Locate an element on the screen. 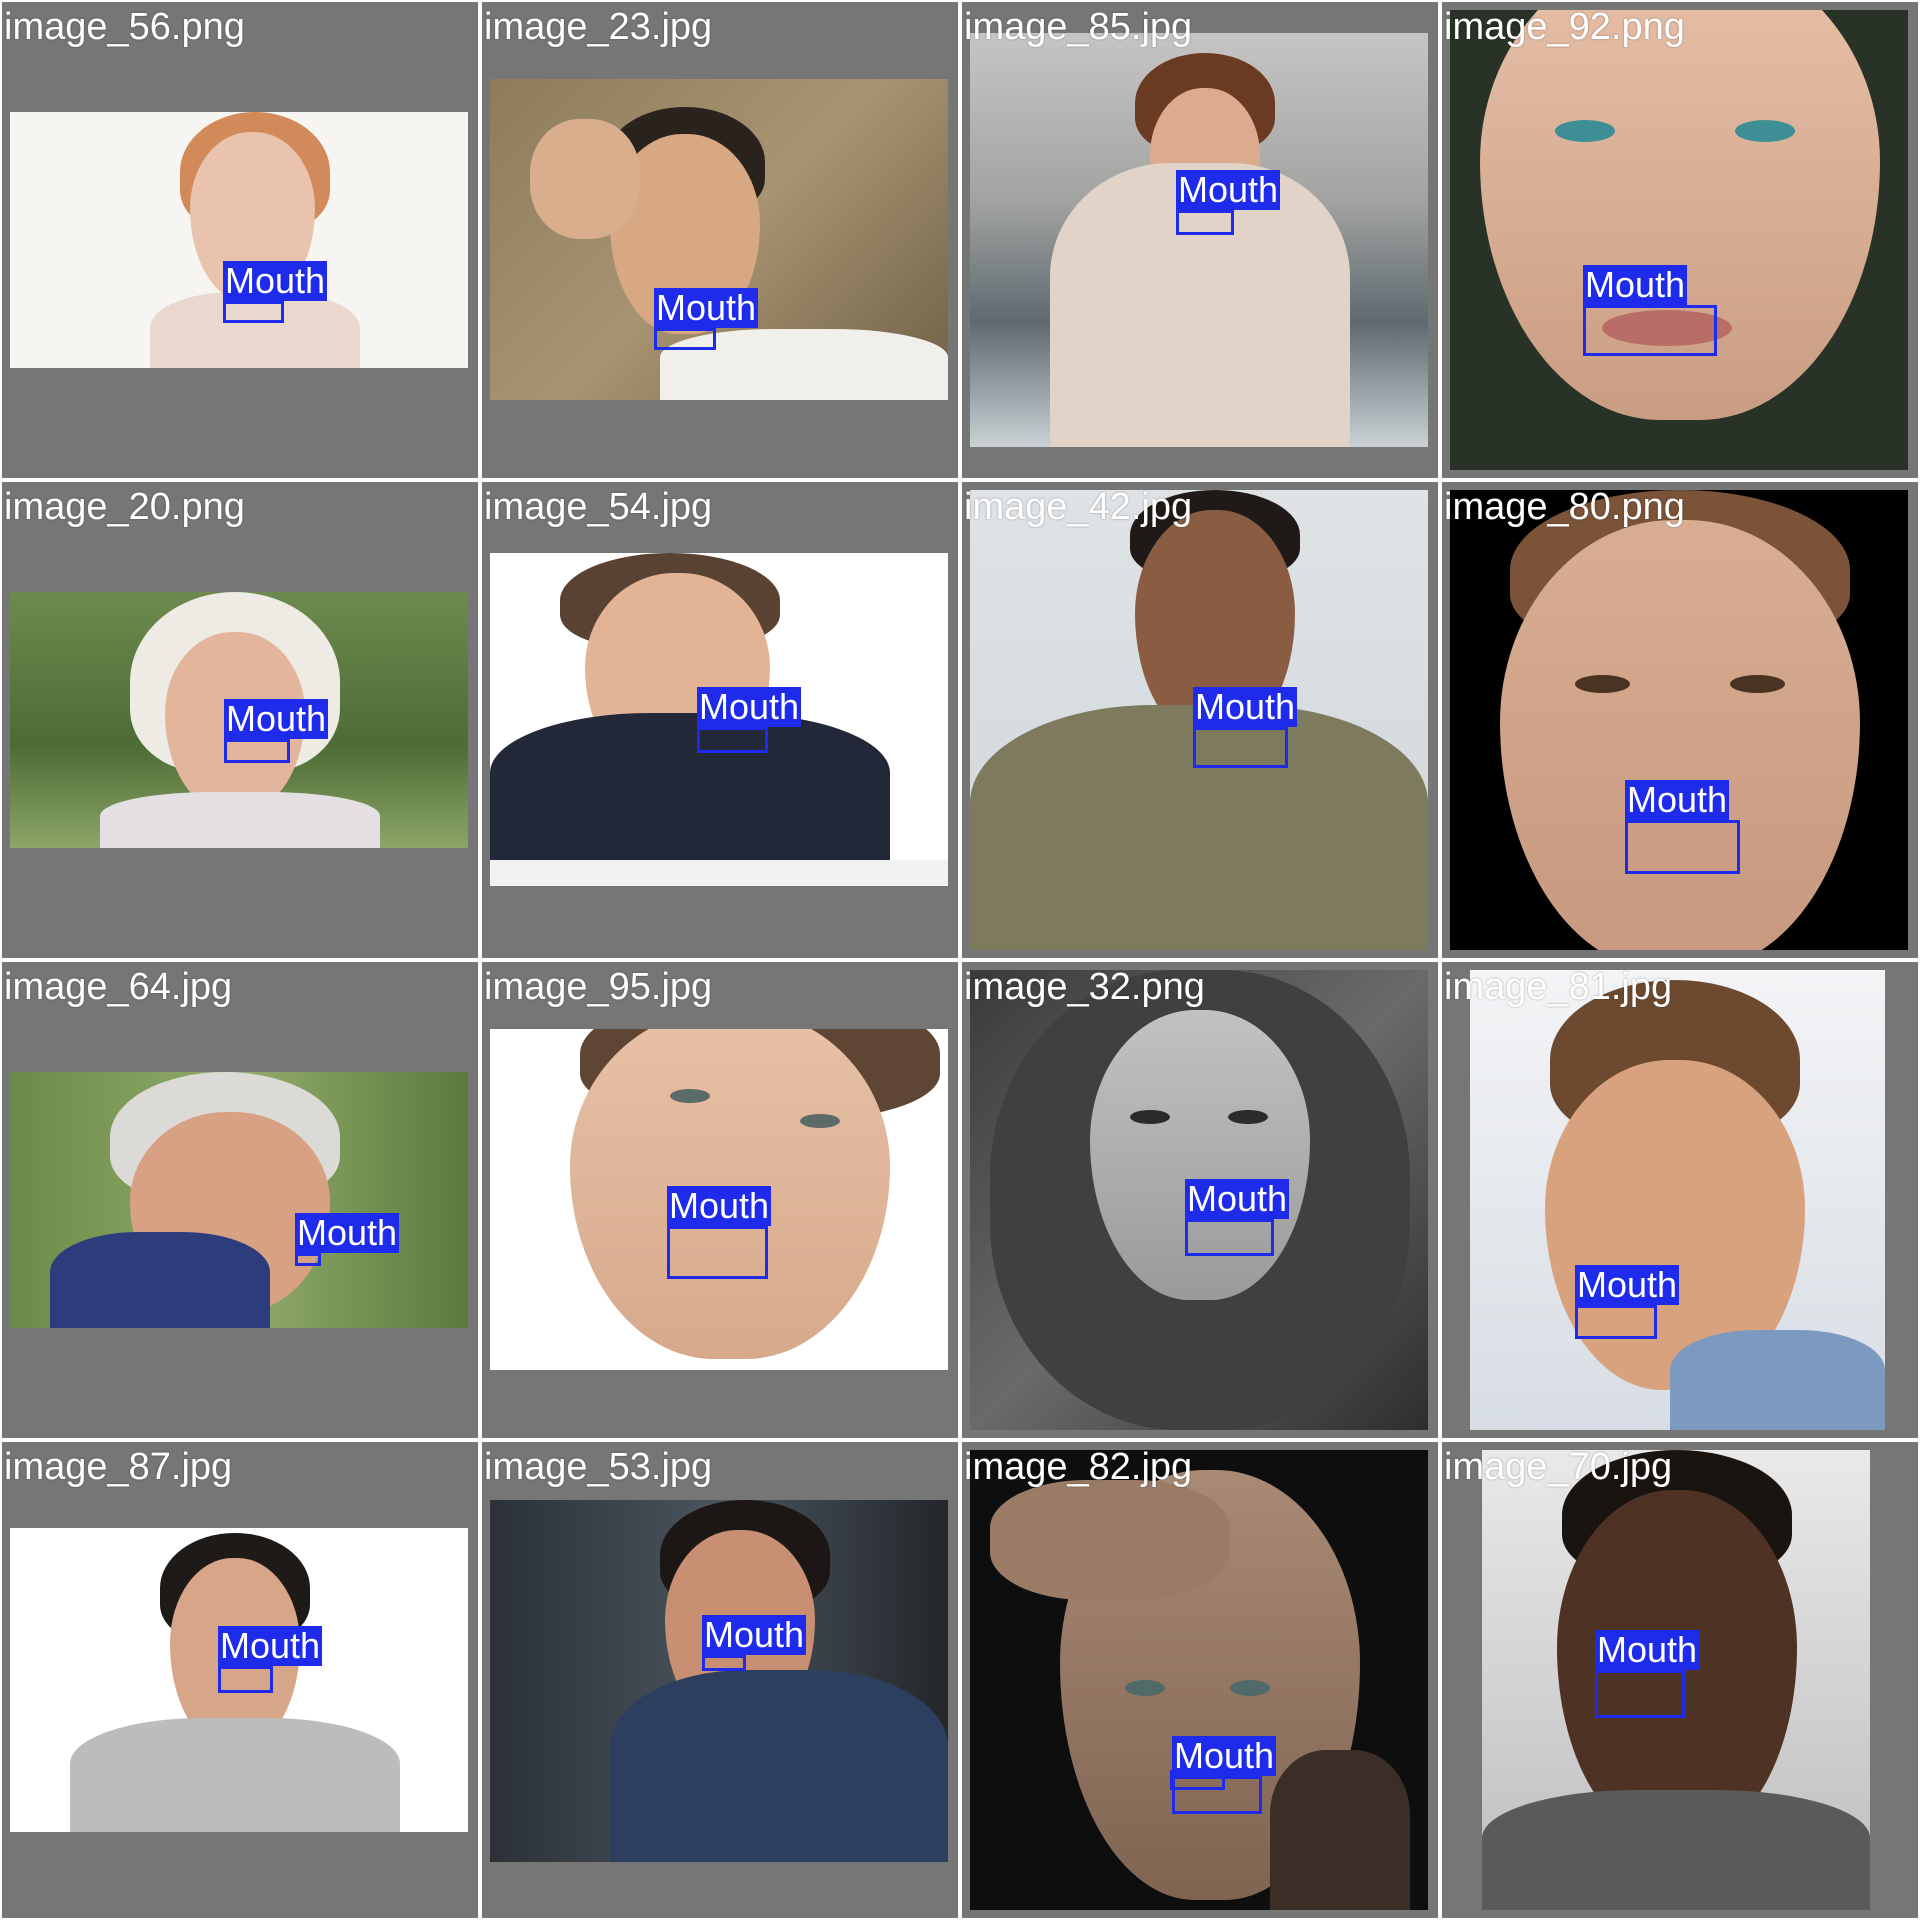 Image resolution: width=1920 pixels, height=1920 pixels. filename-label: image_95.jpg is located at coordinates (598, 987).